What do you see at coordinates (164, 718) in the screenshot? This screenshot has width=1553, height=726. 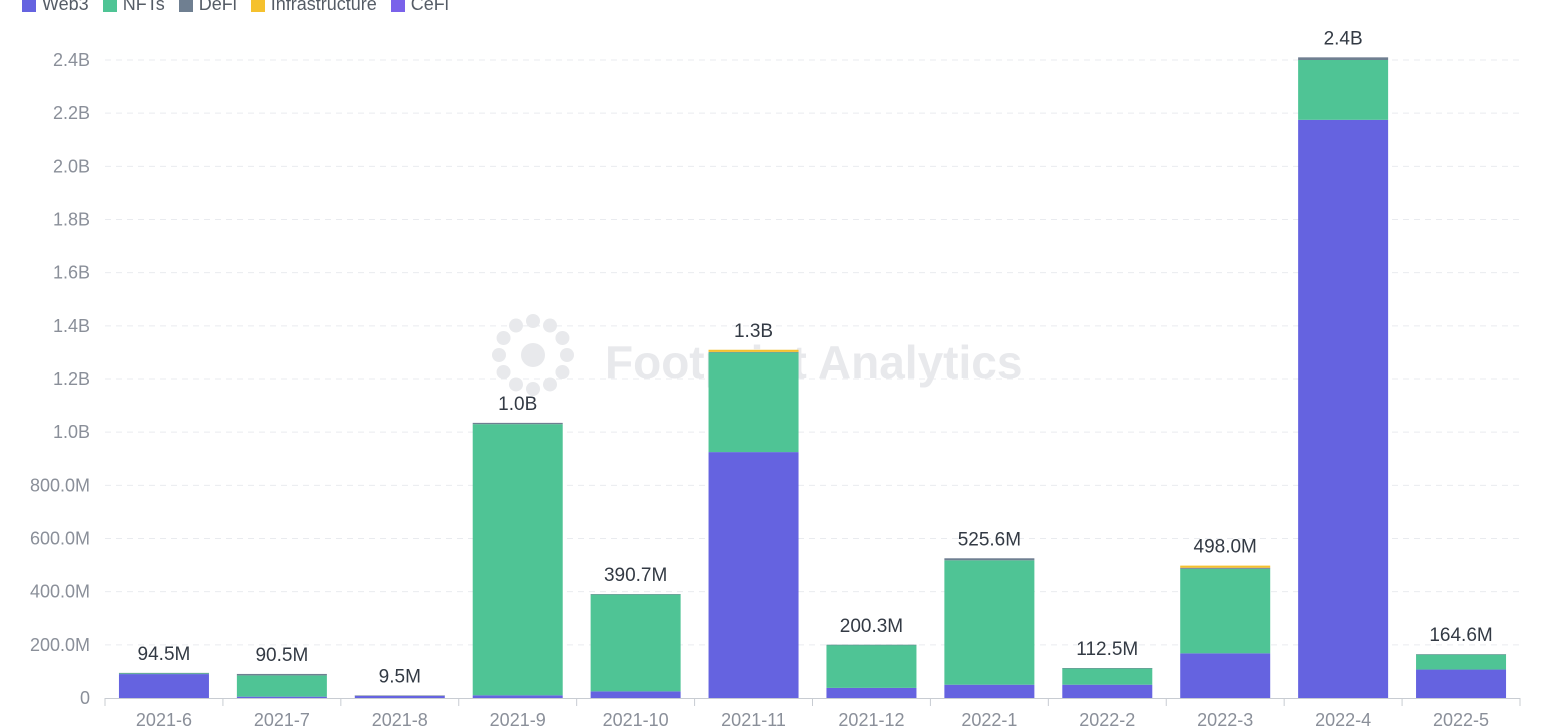 I see `x-tick-label: 2021-6` at bounding box center [164, 718].